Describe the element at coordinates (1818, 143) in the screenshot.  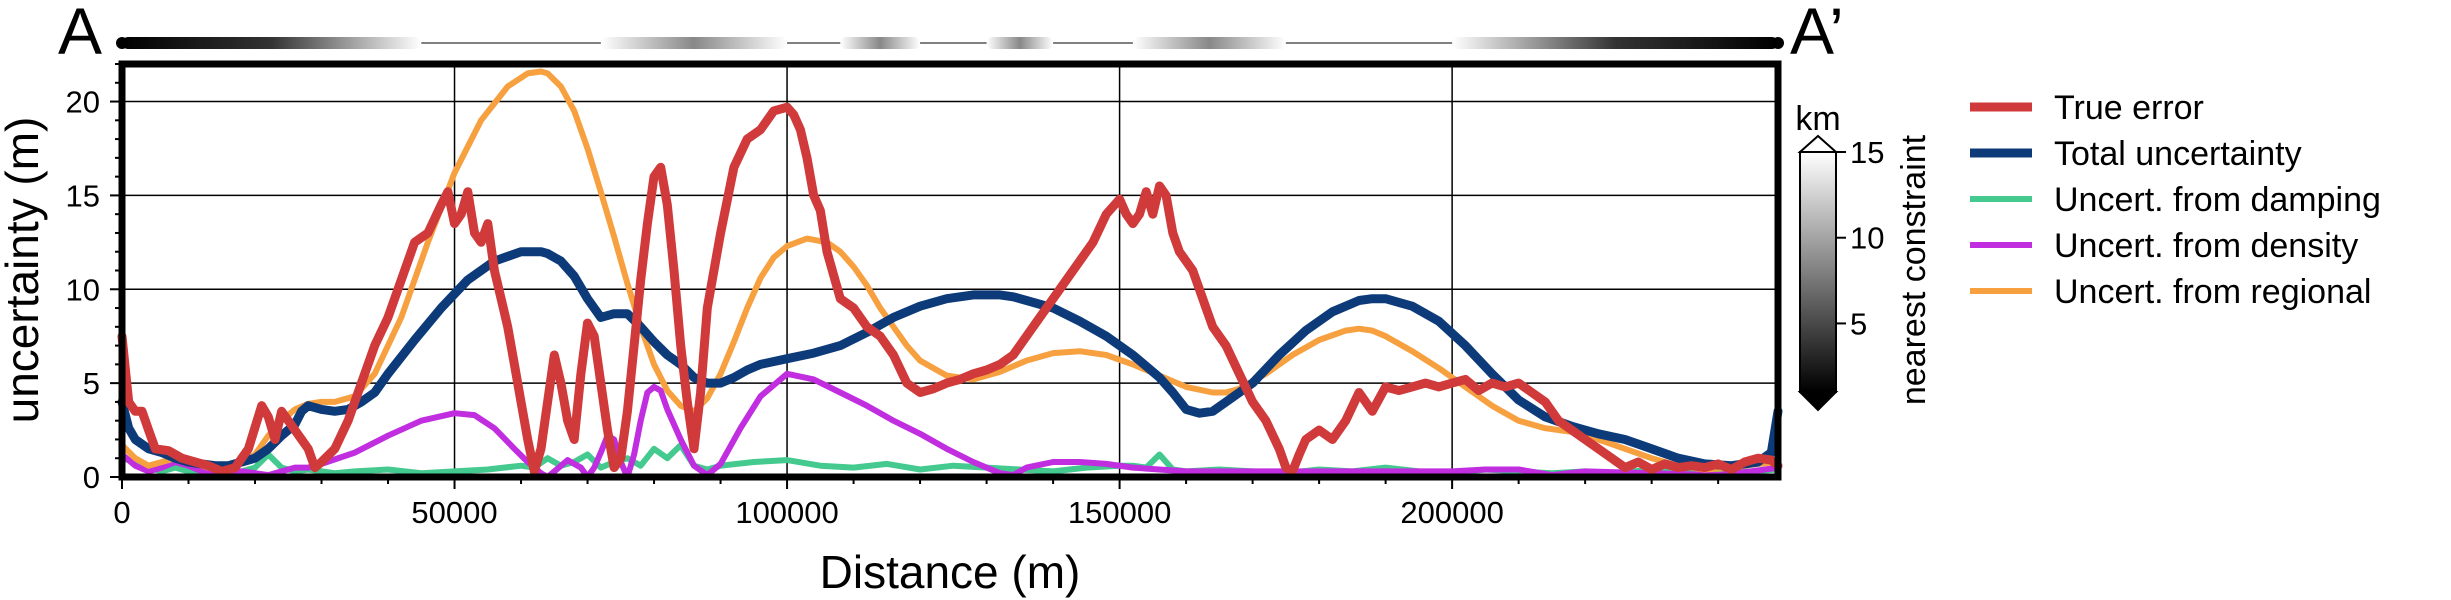
I see `colorbar-top-triangle` at that location.